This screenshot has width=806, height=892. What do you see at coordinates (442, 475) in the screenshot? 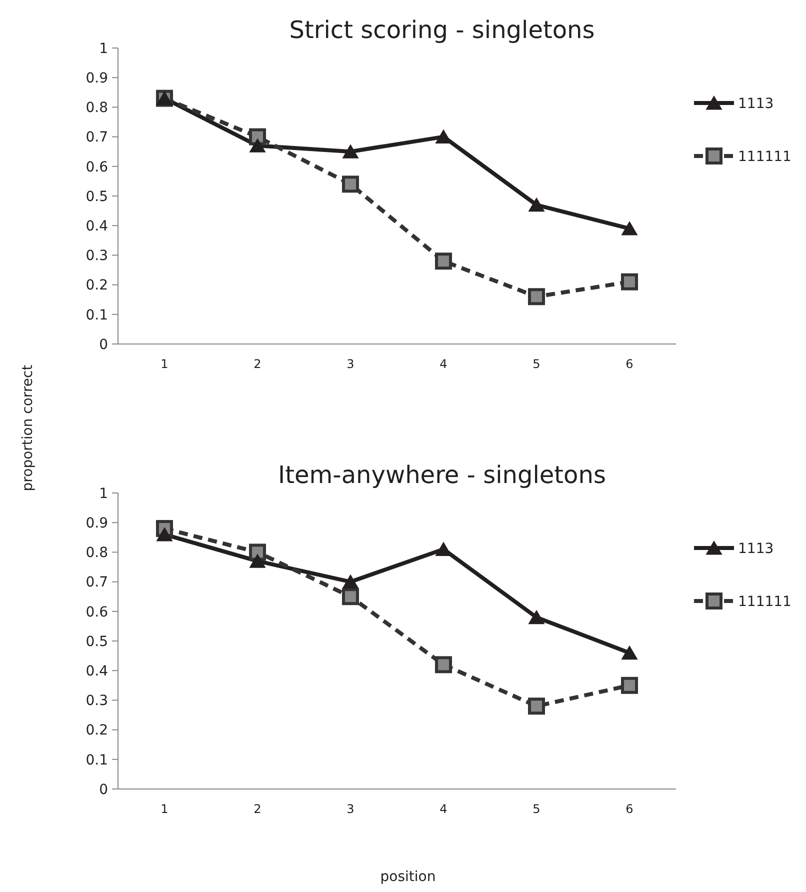
I see `chart-title: Item-anywhere - singletons` at bounding box center [442, 475].